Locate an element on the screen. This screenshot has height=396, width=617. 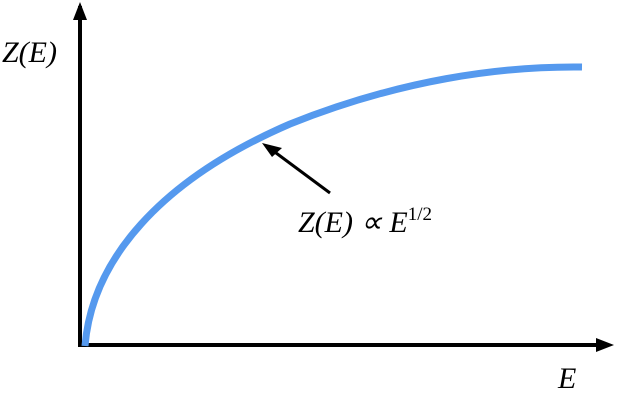
annotation-arrow is located at coordinates (299, 170).